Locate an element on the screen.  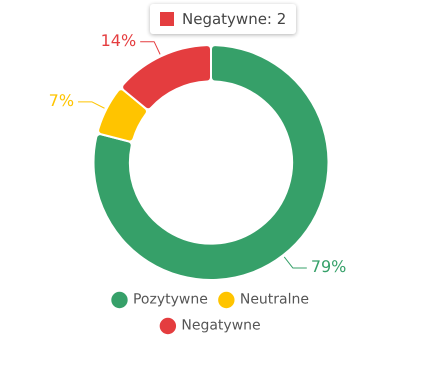
data-label: 14% is located at coordinates (118, 40).